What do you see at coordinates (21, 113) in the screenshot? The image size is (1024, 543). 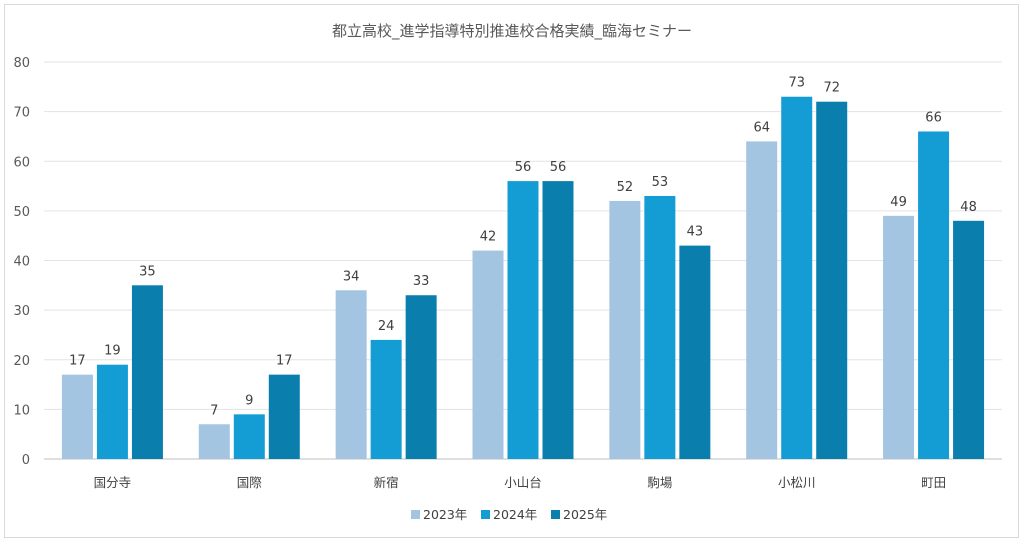 I see `y-tick-label: 70` at bounding box center [21, 113].